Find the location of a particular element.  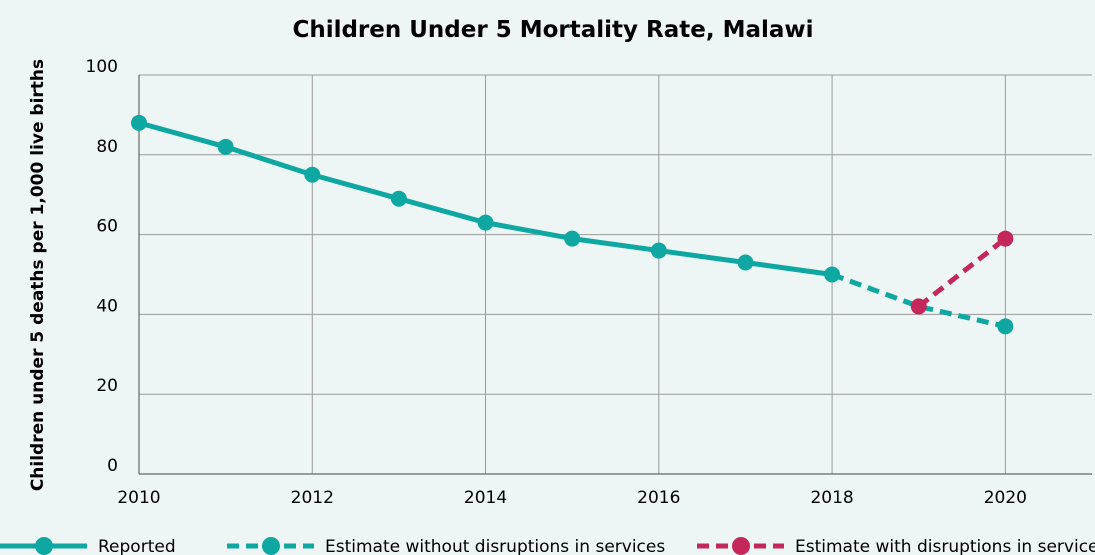

x-tick-label: 2018 is located at coordinates (831, 498).